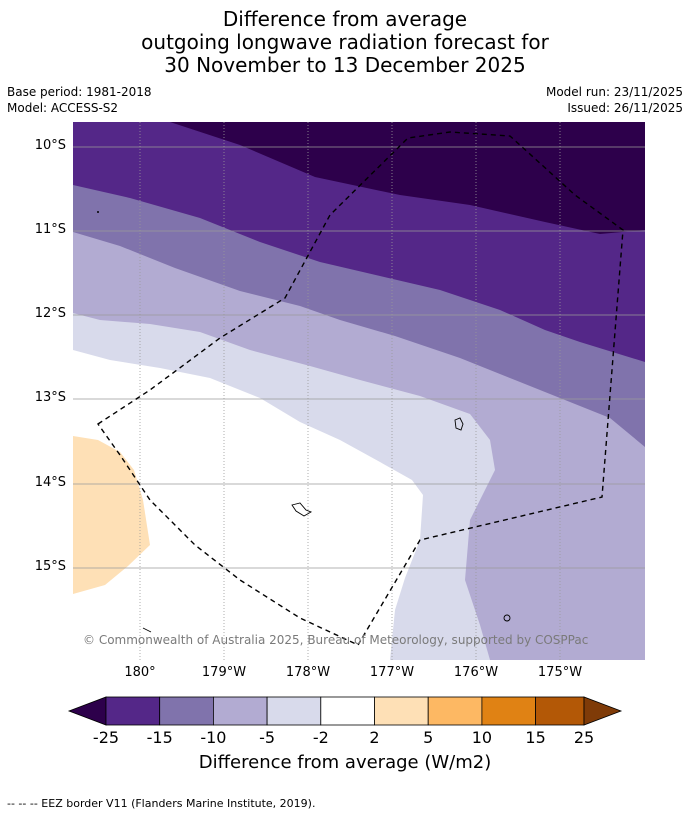  I want to click on lon-label-175w: 175°W, so click(560, 672).